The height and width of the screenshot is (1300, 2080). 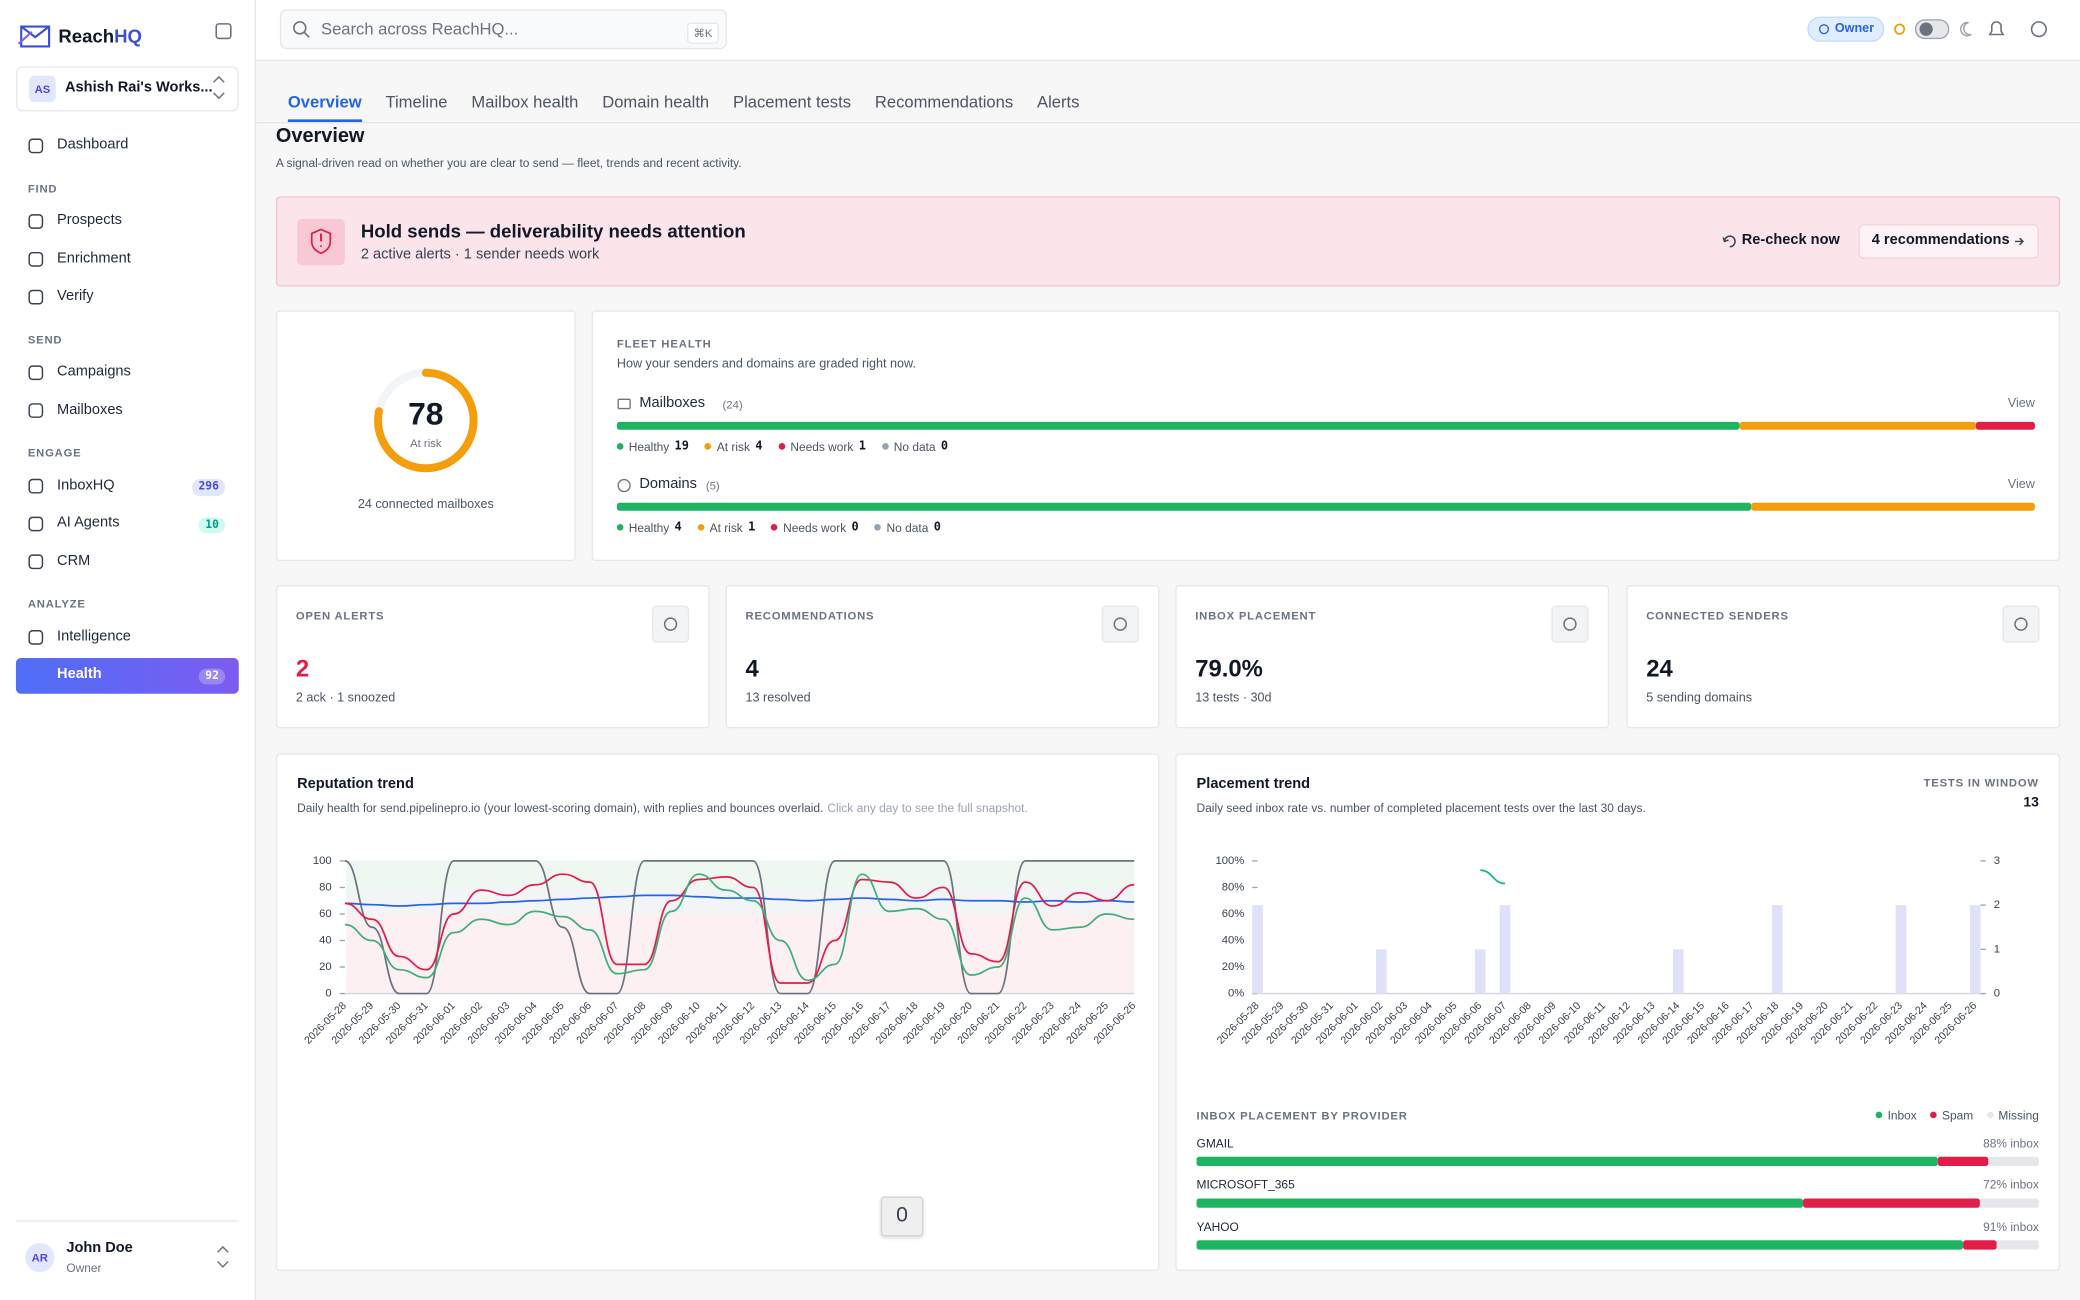 What do you see at coordinates (1215, 1143) in the screenshot?
I see `provider-name: GMAIL` at bounding box center [1215, 1143].